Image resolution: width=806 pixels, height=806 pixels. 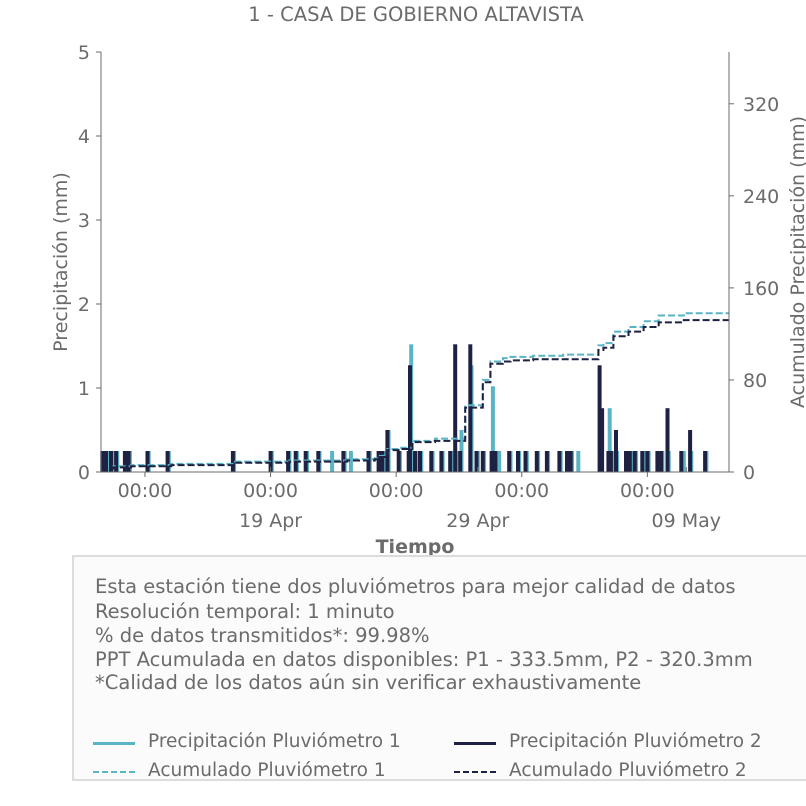 I want to click on info-line-resolution: Resolución temporal: 1 minuto, so click(x=245, y=611).